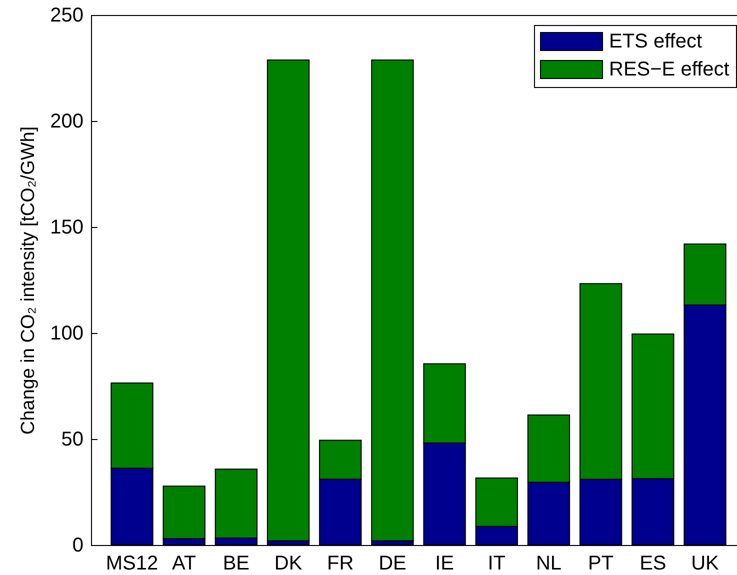  Describe the element at coordinates (67, 227) in the screenshot. I see `y-tick-label: 150` at that location.